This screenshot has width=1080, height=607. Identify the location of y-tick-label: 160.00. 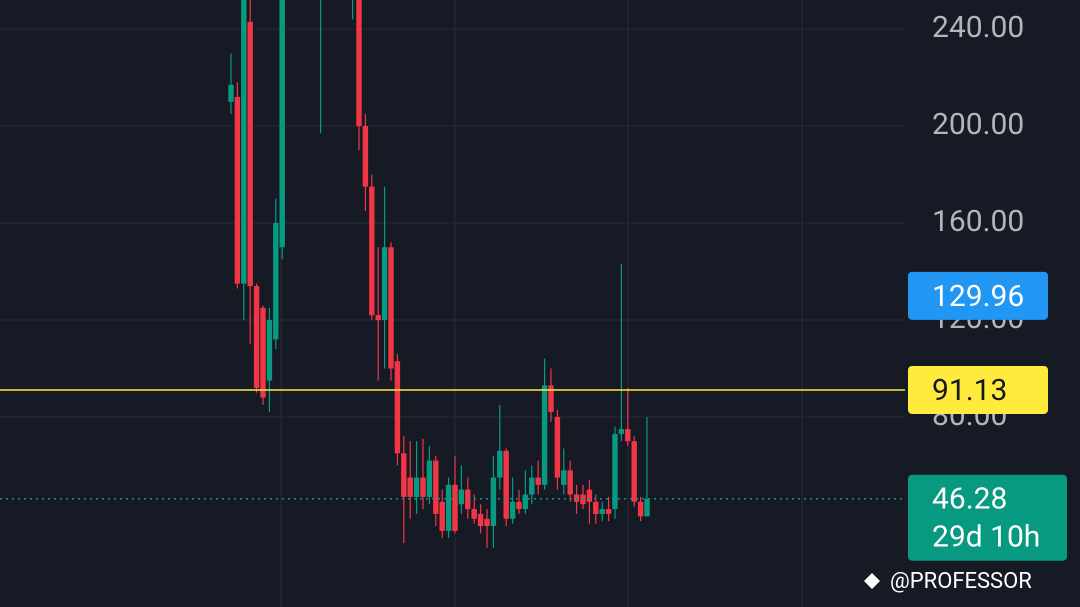
(978, 221).